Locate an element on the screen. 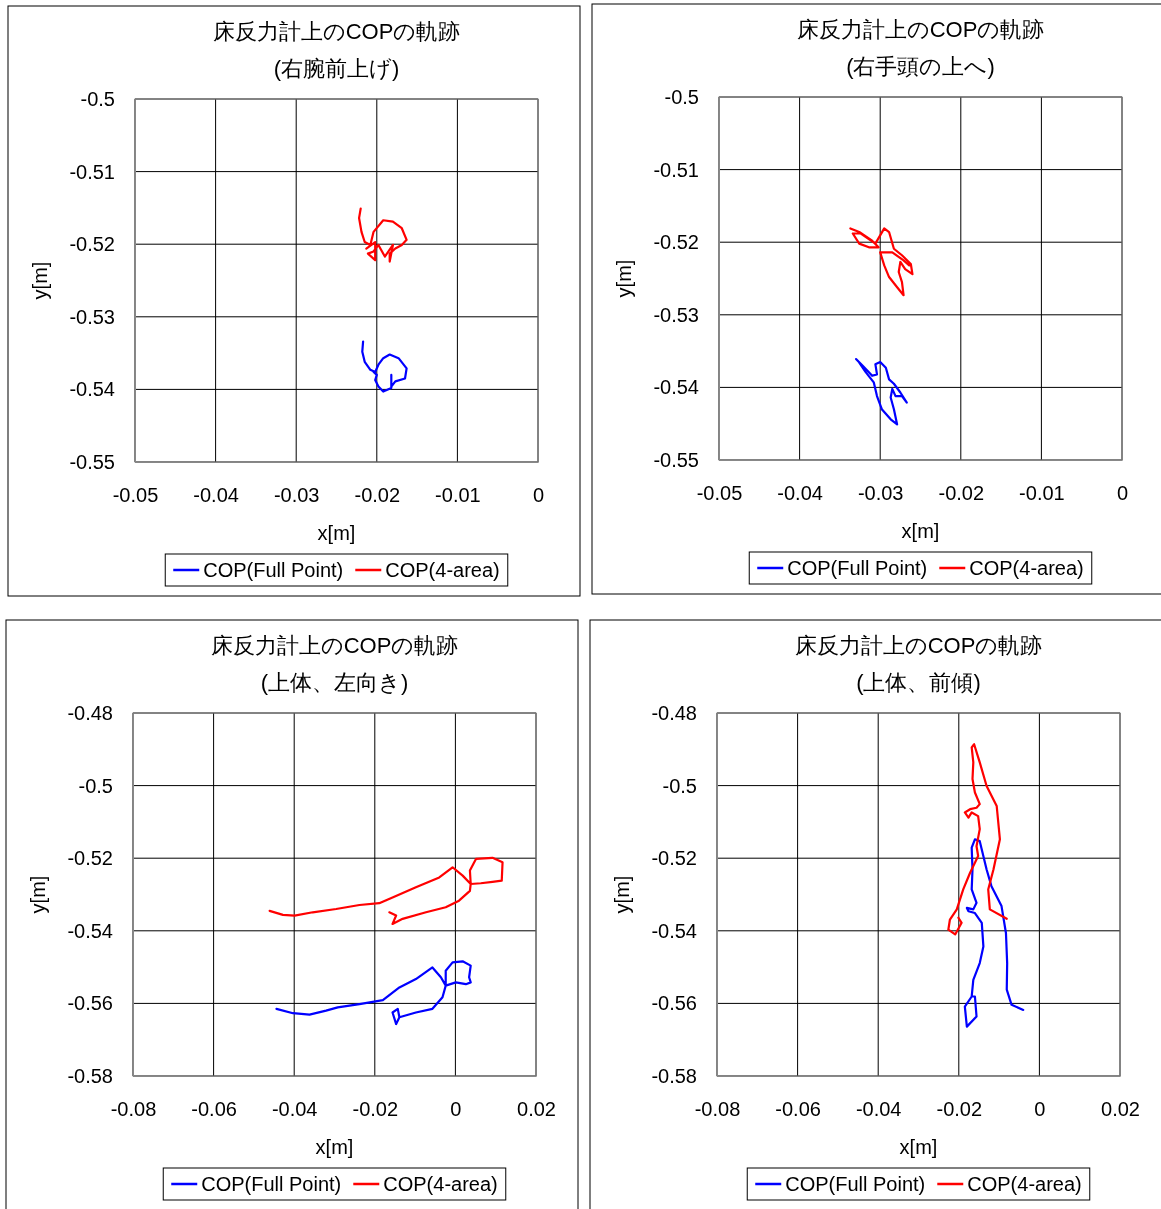  chart-subtitle: (上体、左向き) is located at coordinates (334, 682).